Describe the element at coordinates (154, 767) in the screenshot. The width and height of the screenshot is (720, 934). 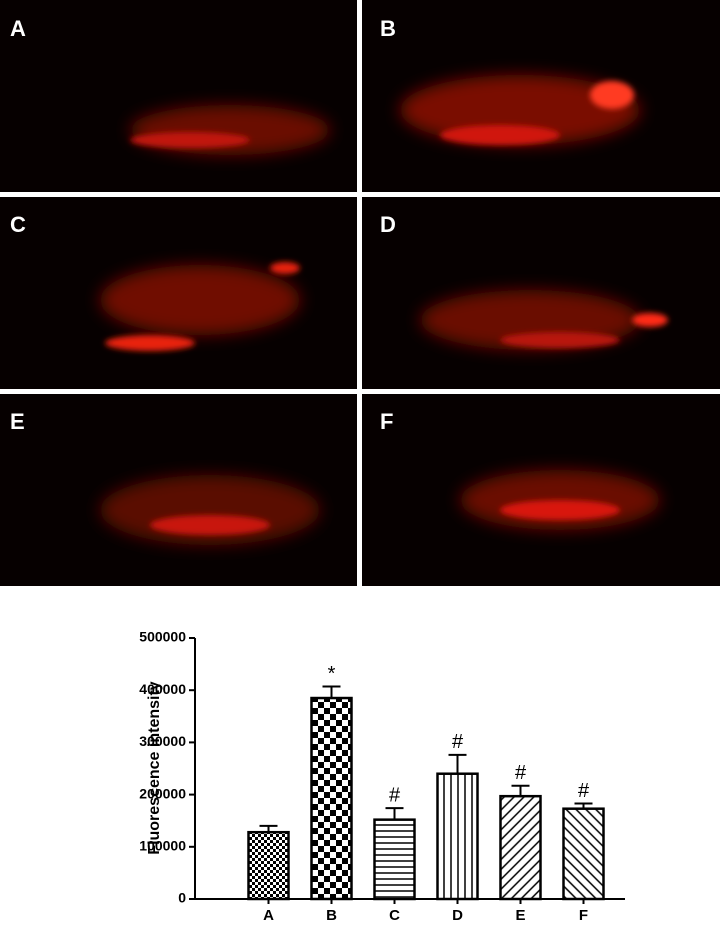
I see `y-axis-label: Fluorescence intensity` at that location.